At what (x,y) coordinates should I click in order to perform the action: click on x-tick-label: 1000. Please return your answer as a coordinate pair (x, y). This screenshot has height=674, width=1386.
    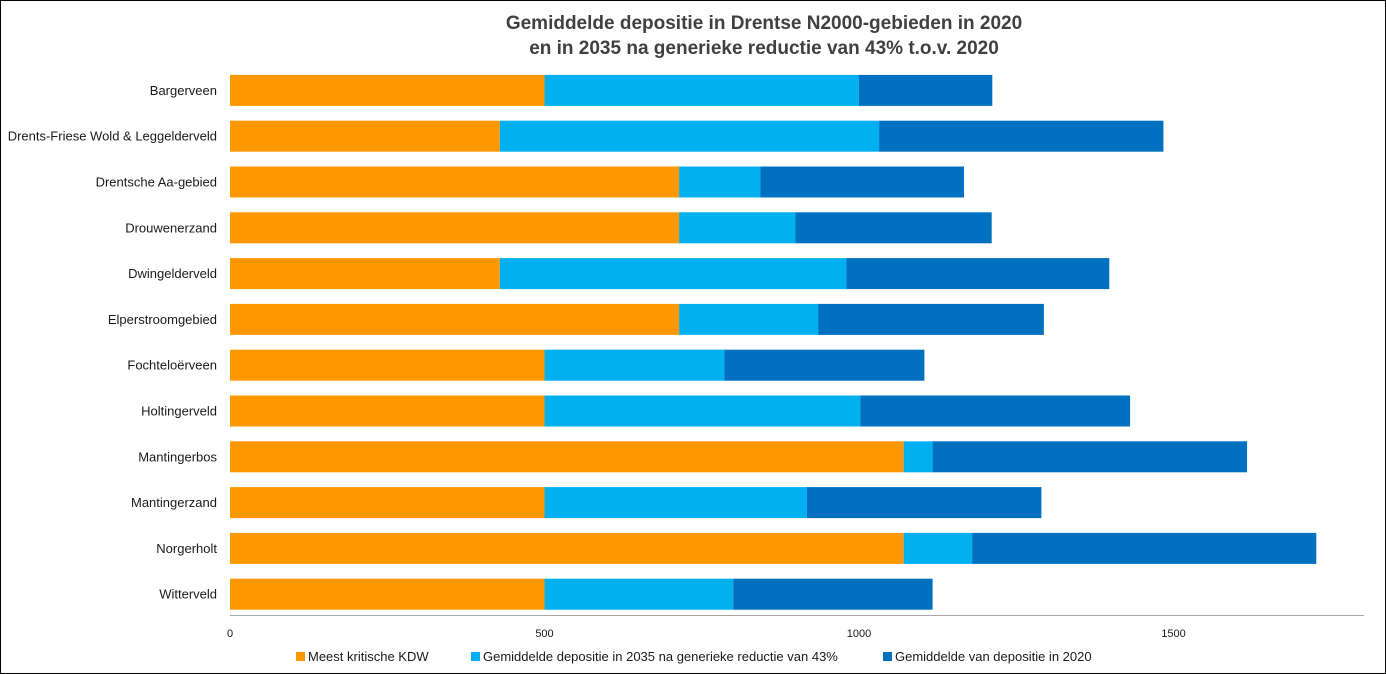
    Looking at the image, I should click on (859, 634).